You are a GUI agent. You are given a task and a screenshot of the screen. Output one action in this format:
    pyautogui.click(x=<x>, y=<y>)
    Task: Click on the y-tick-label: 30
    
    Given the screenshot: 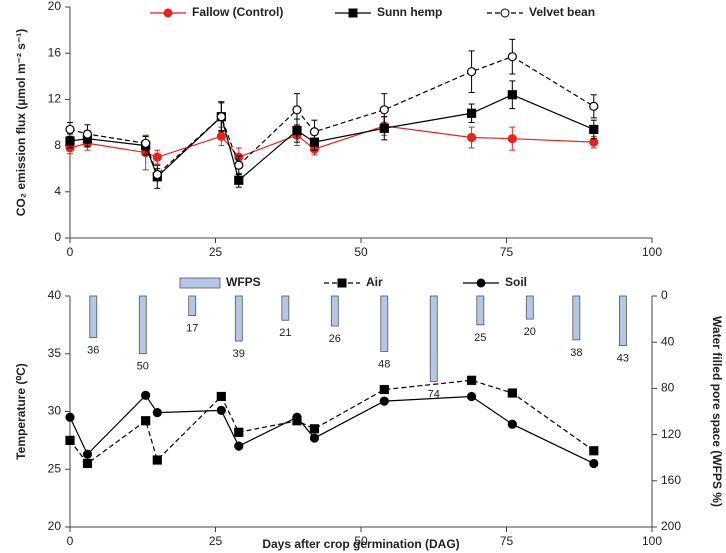 What is the action you would take?
    pyautogui.click(x=55, y=411)
    